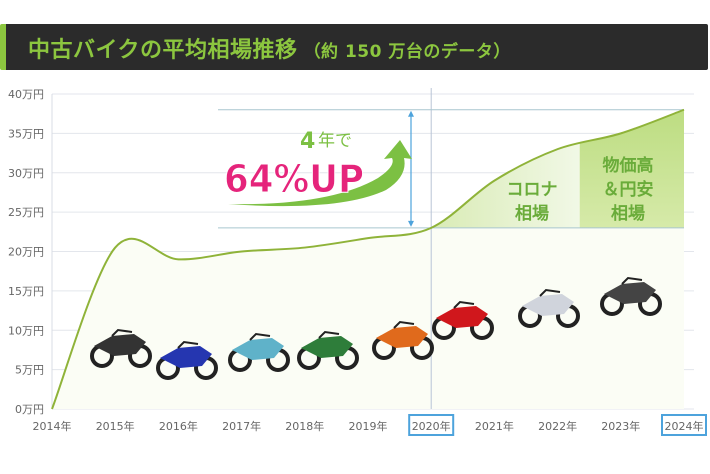  Describe the element at coordinates (294, 179) in the screenshot. I see `annotation-growth: 64%UP` at that location.